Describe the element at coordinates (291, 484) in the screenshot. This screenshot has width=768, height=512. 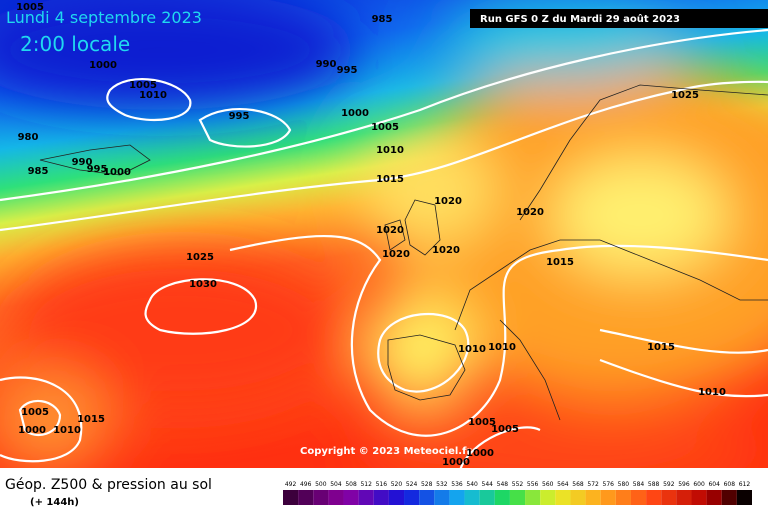
I see `scale-label: 492` at that location.